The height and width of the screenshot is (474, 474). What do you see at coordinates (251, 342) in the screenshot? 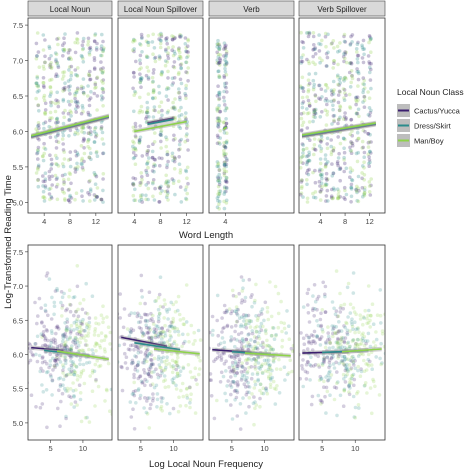
I see `panel-border` at bounding box center [251, 342].